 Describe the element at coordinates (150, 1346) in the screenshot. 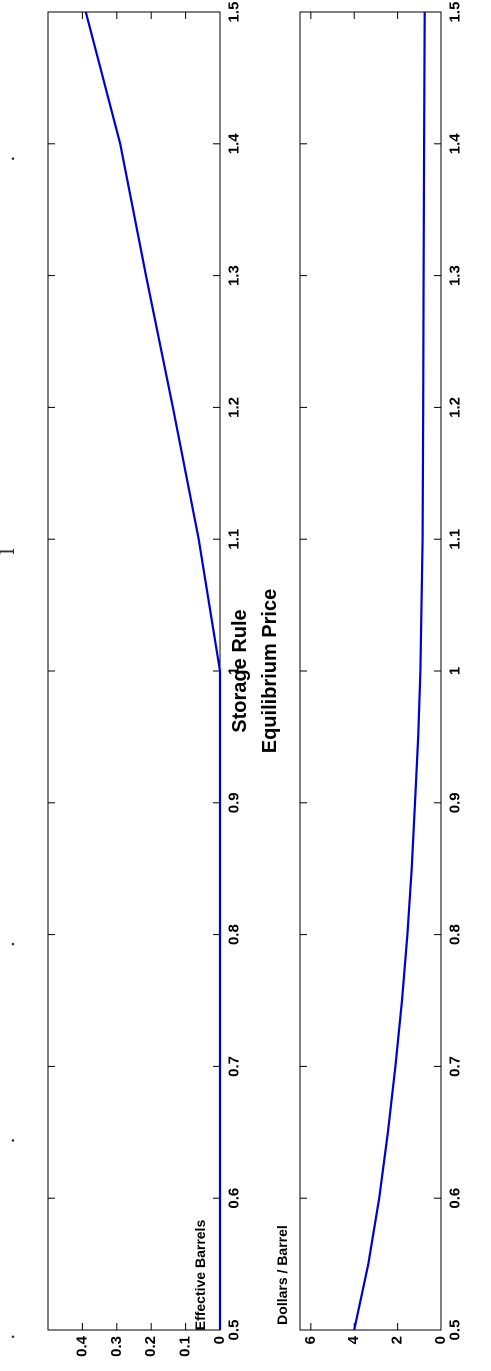

I see `y-tick-label: 0.2` at that location.